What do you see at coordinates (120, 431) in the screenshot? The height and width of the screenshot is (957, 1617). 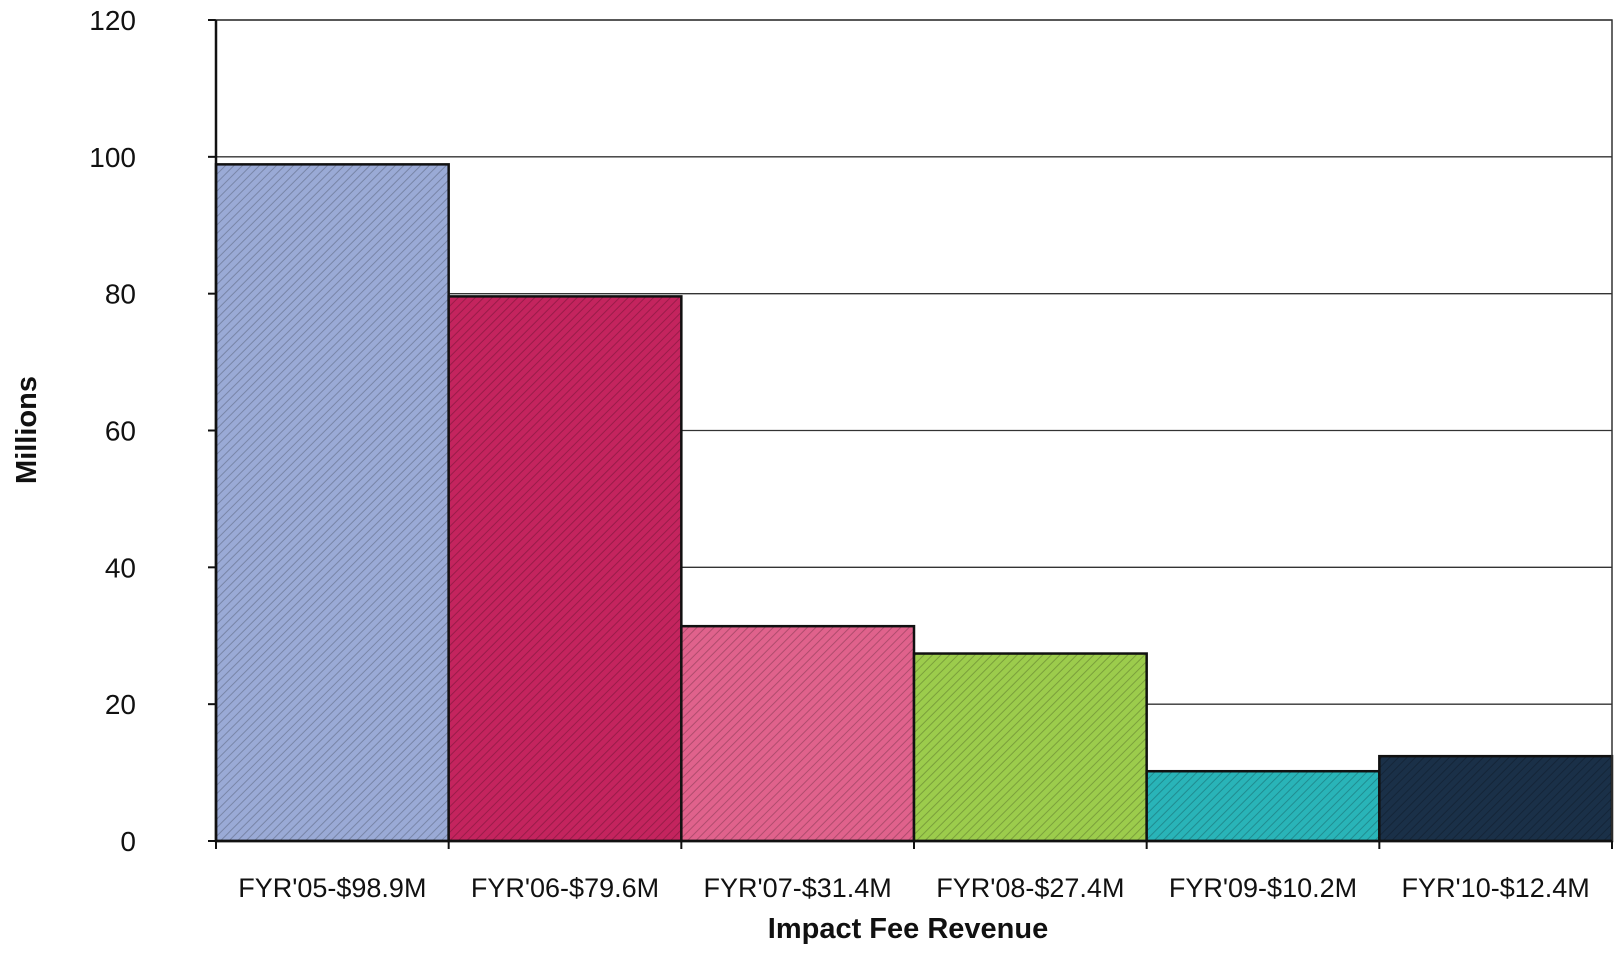 I see `y-tick-label: 60` at bounding box center [120, 431].